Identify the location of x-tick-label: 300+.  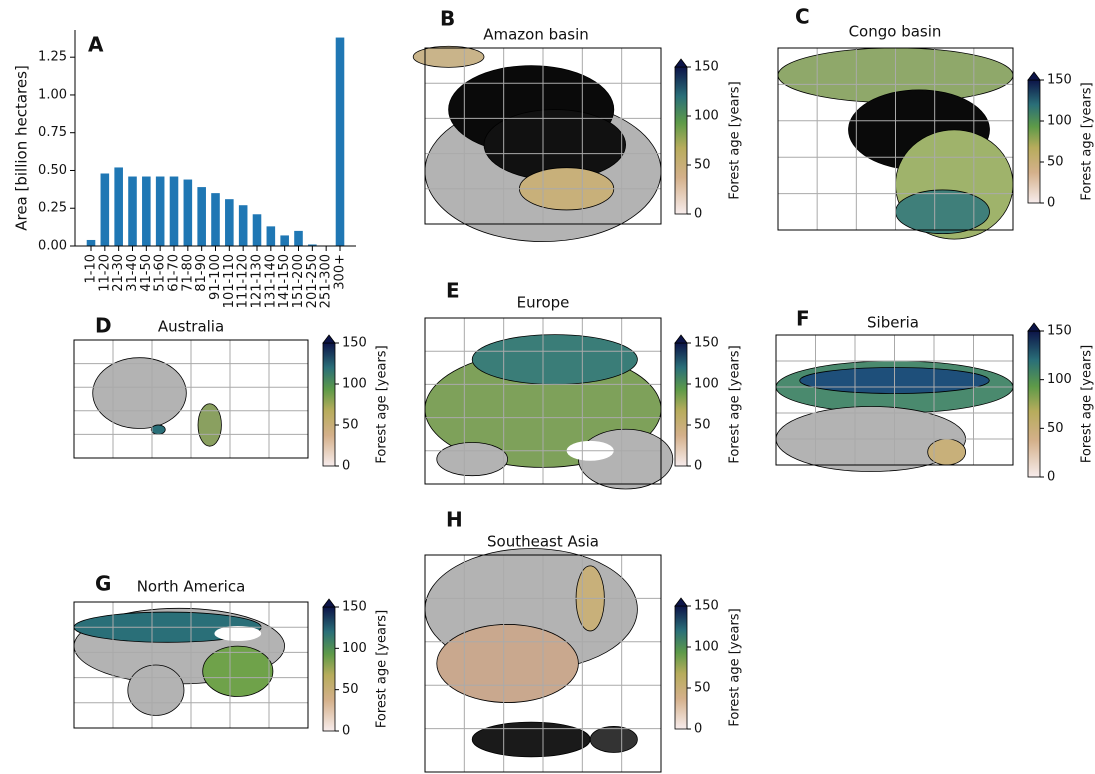
(340, 272).